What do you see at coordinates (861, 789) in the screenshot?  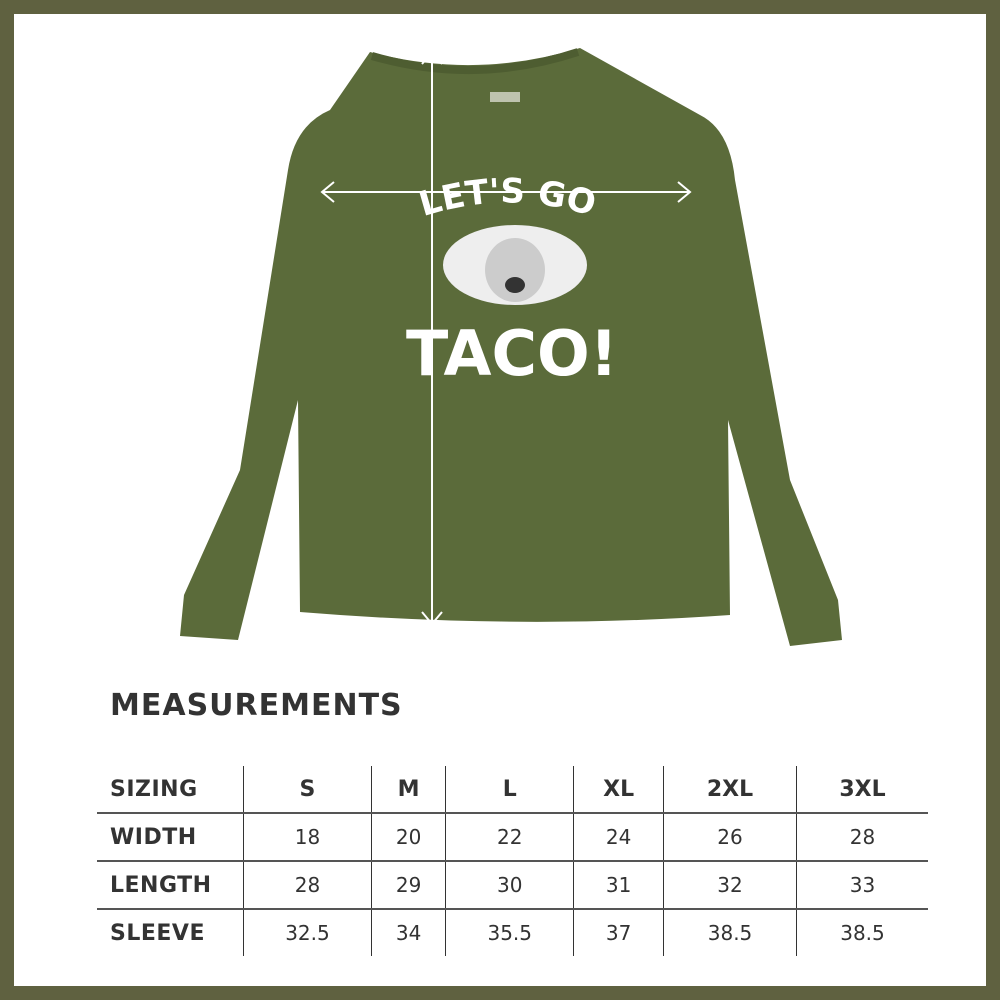 I see `header-cell: 3XL` at bounding box center [861, 789].